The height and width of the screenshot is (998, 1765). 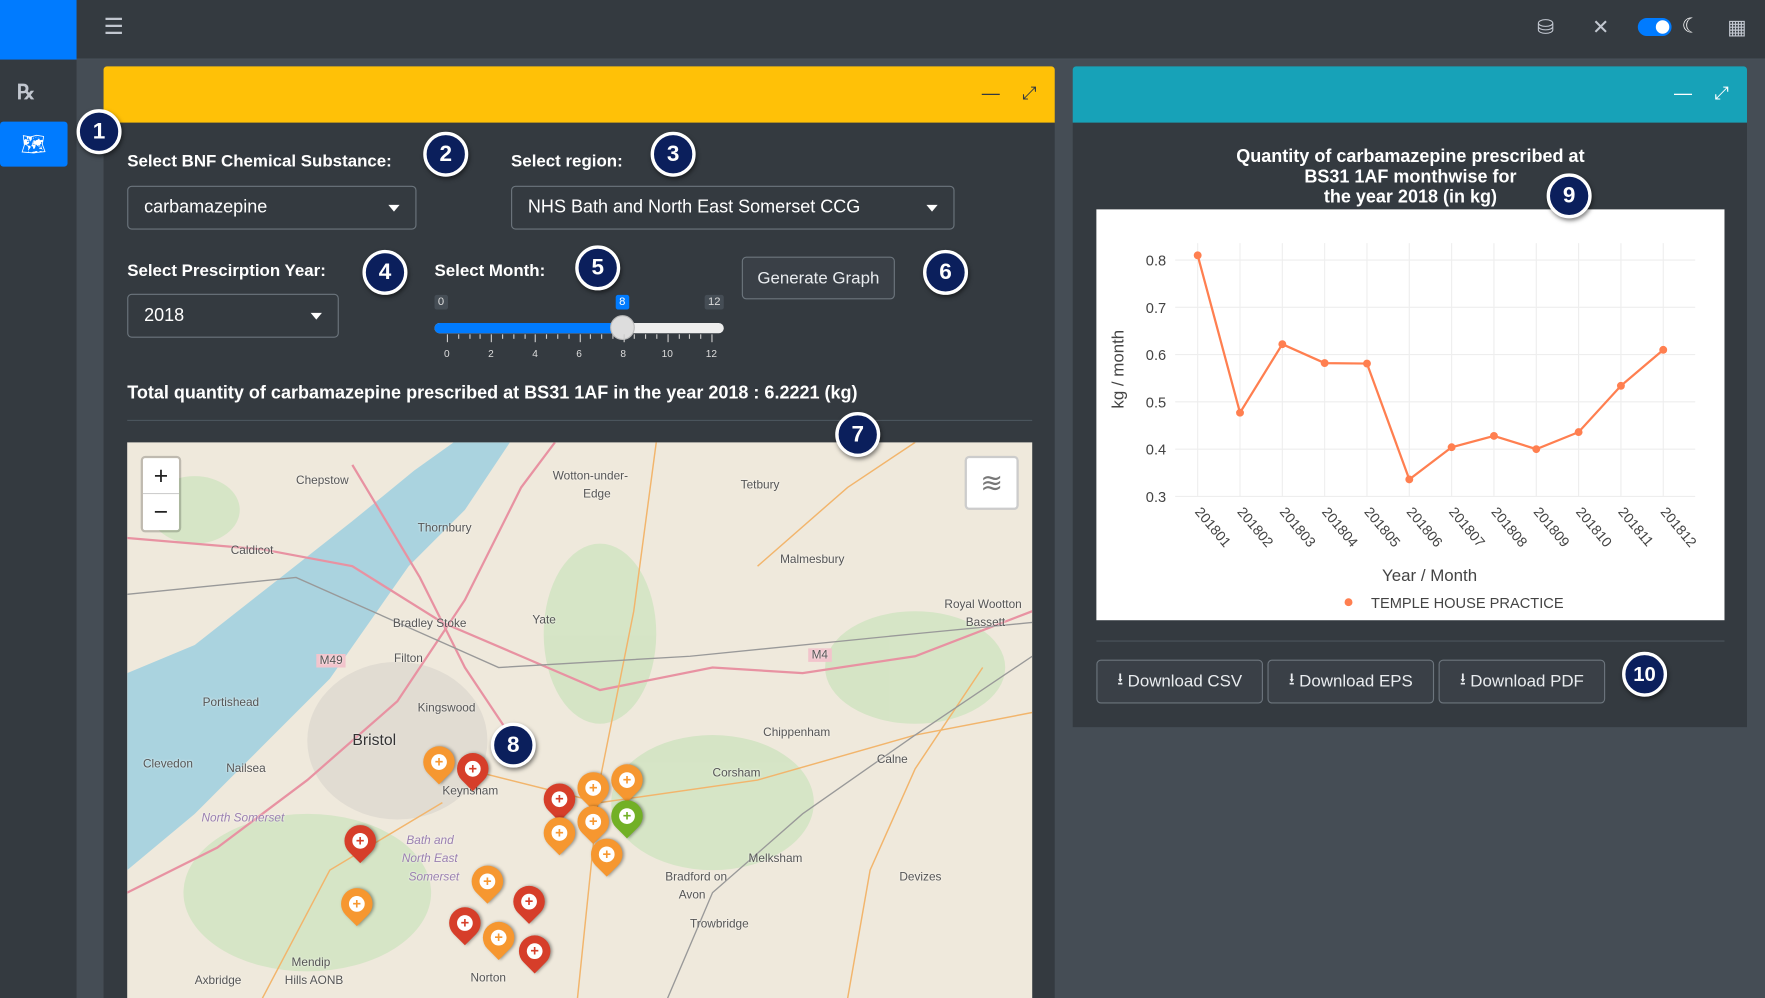 I want to click on place-label: Wotton-under-, so click(x=590, y=476).